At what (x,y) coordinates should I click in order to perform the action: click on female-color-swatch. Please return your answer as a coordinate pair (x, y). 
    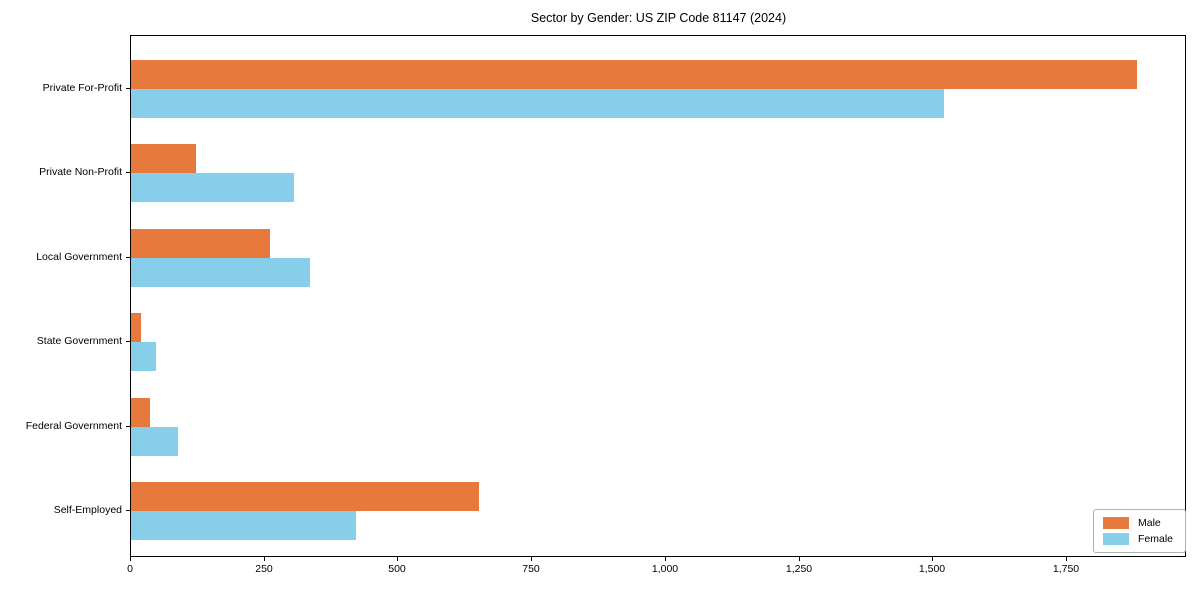
    Looking at the image, I should click on (1116, 539).